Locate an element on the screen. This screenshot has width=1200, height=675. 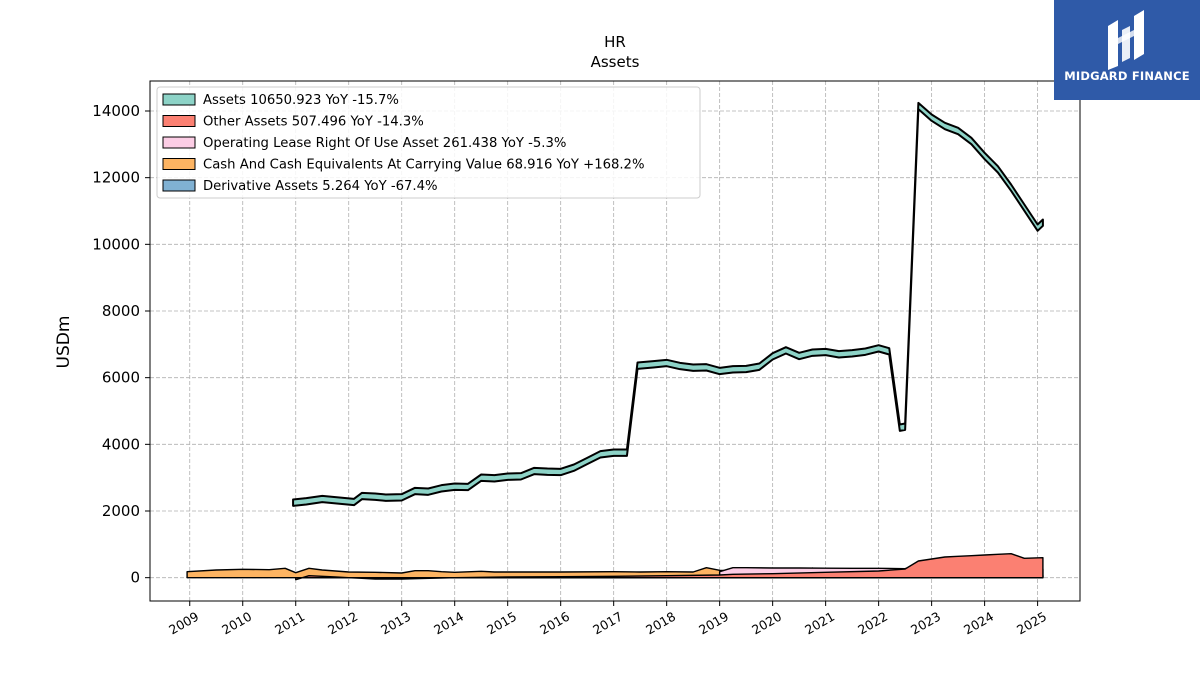
brand-logo: MIDGARD FINANCE is located at coordinates (1127, 50).